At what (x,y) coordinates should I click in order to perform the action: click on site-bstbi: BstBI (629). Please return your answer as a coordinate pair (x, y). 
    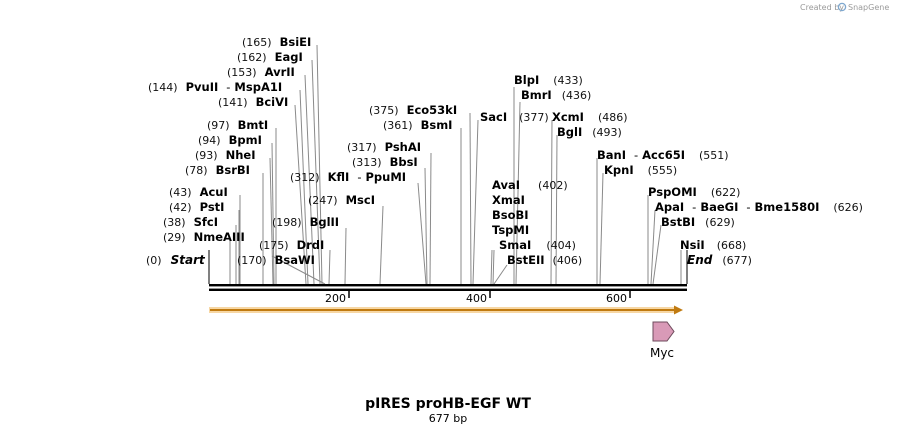
    Looking at the image, I should click on (698, 222).